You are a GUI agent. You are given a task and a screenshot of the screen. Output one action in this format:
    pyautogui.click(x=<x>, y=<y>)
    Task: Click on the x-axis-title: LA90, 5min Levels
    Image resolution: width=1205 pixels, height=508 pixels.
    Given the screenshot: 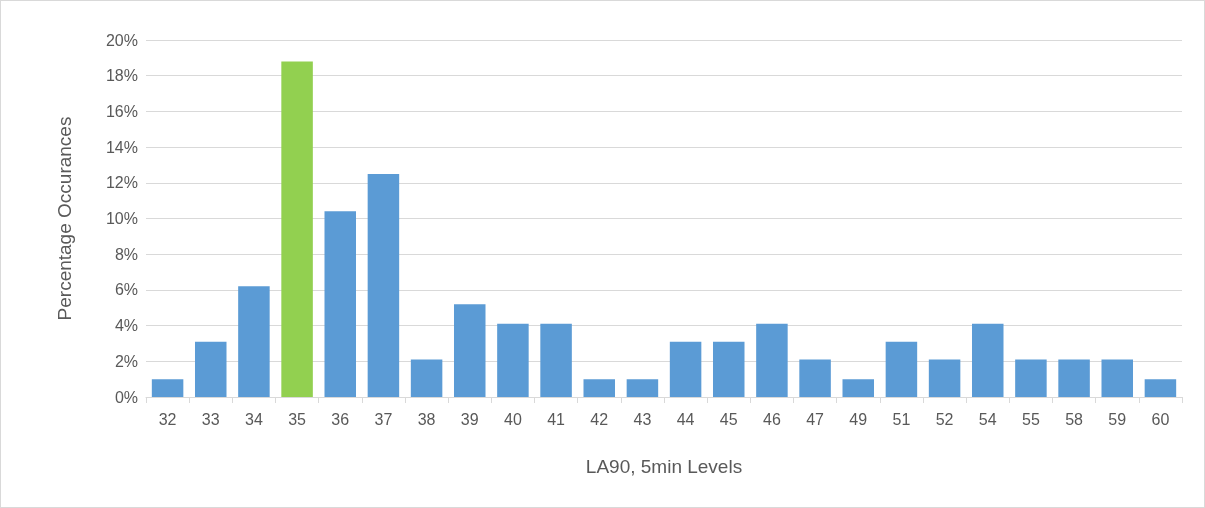 What is the action you would take?
    pyautogui.click(x=664, y=466)
    